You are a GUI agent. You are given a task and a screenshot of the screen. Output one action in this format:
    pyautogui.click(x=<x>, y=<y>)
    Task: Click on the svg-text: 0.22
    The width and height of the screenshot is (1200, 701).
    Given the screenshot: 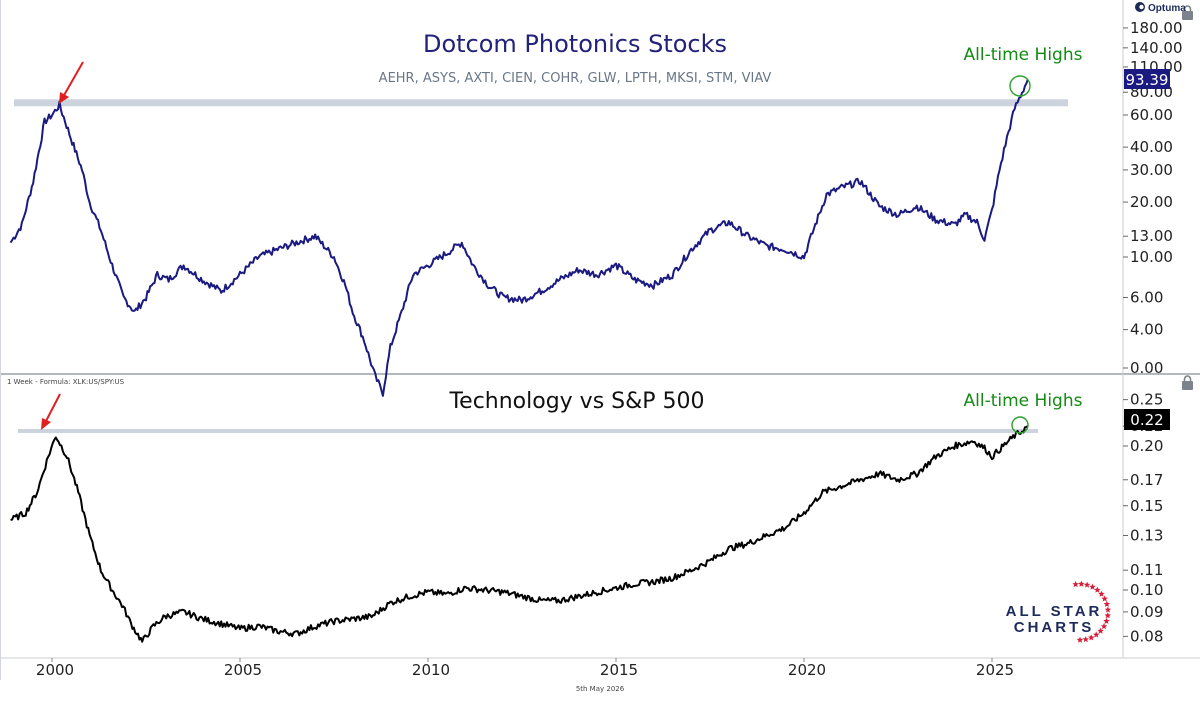 What is the action you would take?
    pyautogui.click(x=1146, y=420)
    